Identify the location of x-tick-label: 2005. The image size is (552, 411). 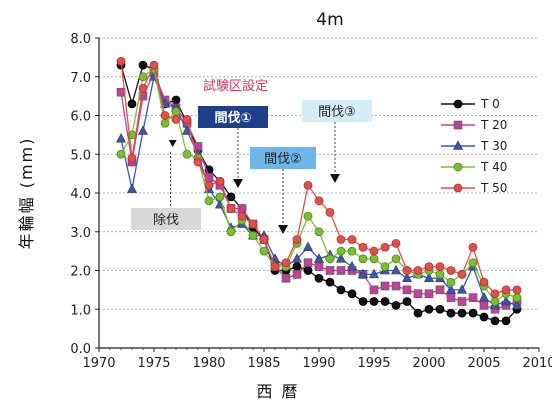
(483, 363).